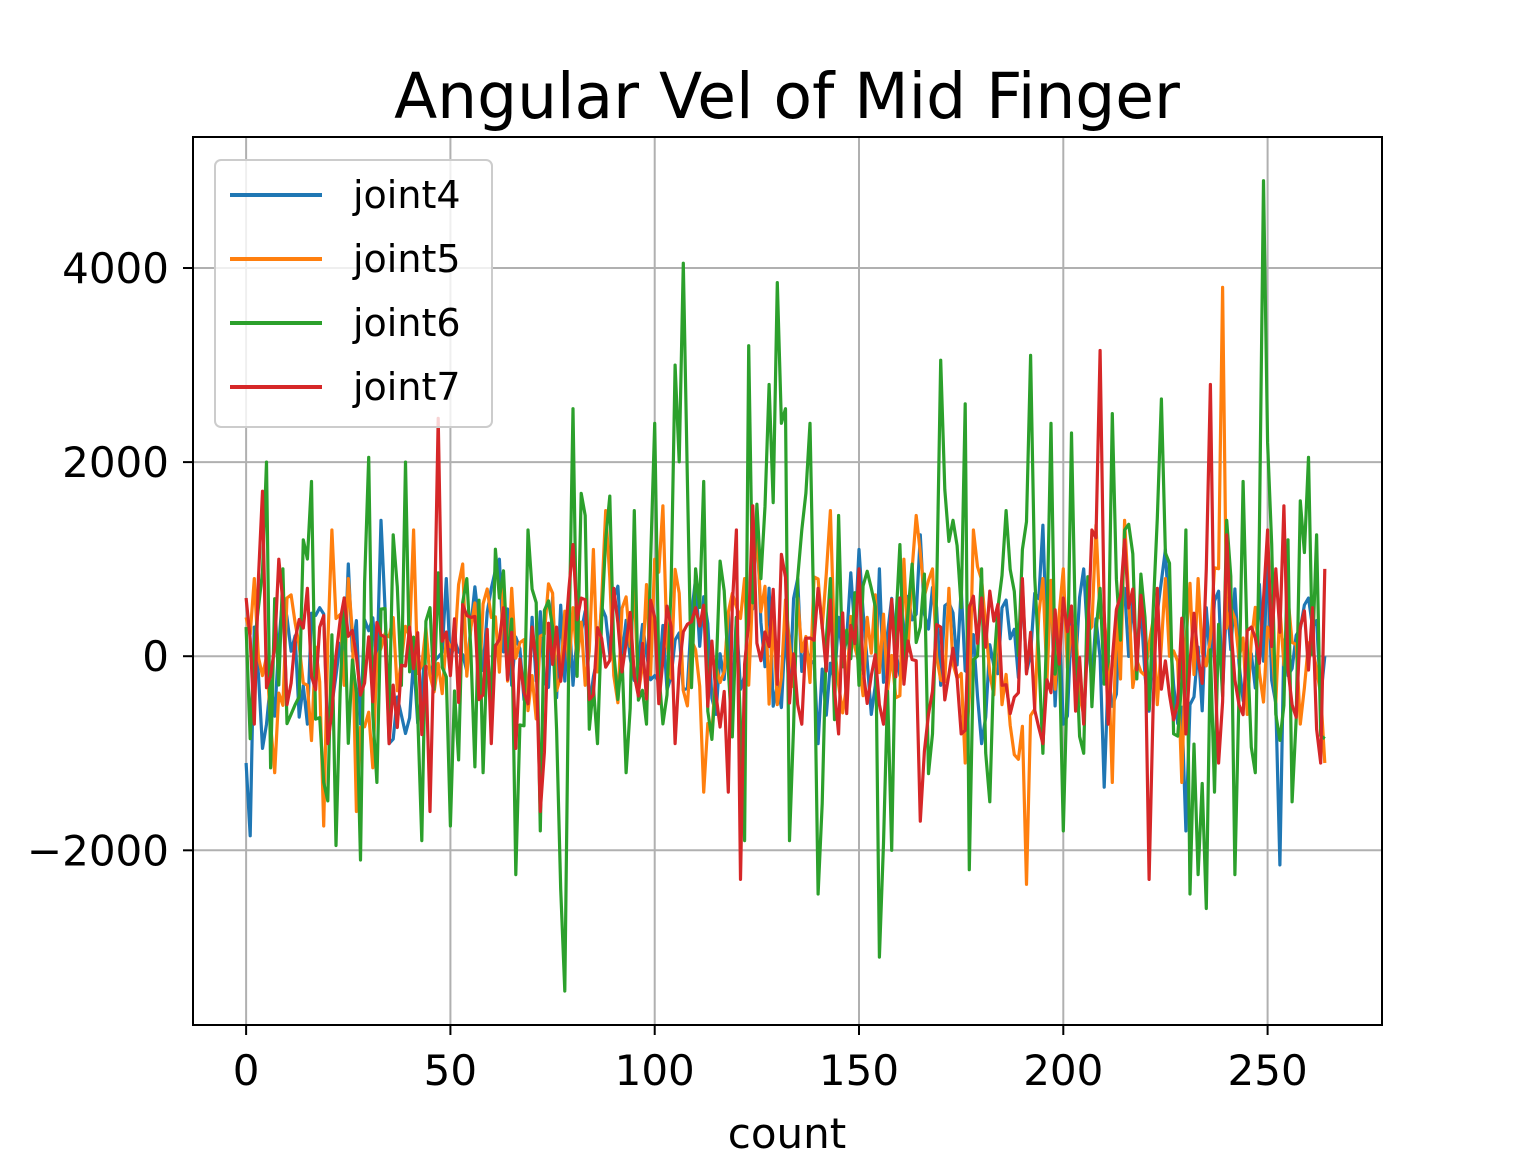 The image size is (1536, 1152). Describe the element at coordinates (450, 1070) in the screenshot. I see `x-tick-label: 50` at that location.